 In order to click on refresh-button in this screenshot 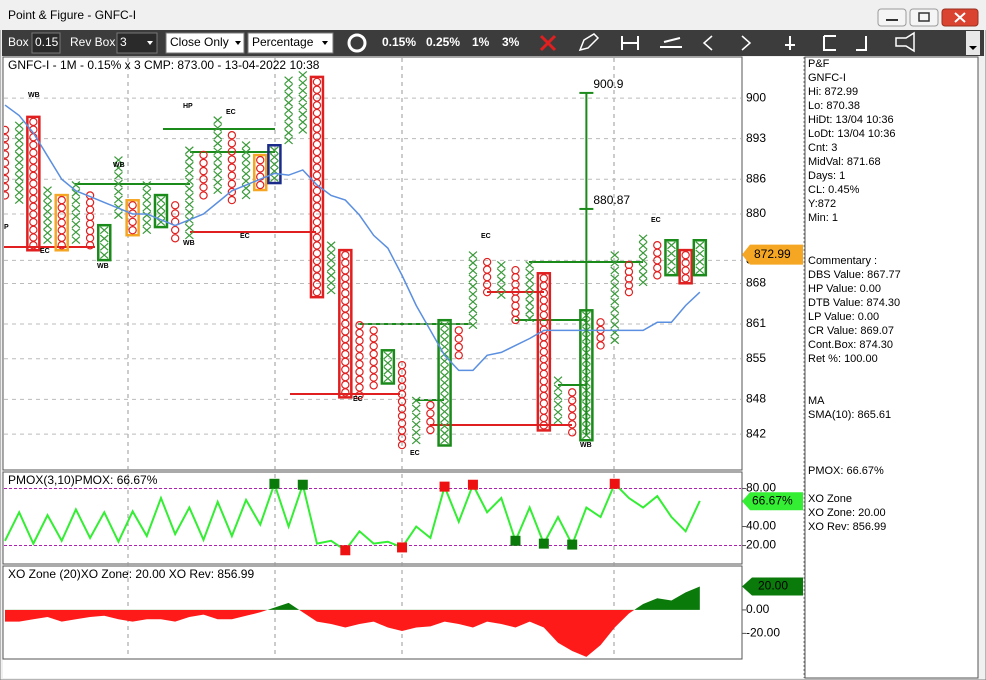, I will do `click(357, 43)`.